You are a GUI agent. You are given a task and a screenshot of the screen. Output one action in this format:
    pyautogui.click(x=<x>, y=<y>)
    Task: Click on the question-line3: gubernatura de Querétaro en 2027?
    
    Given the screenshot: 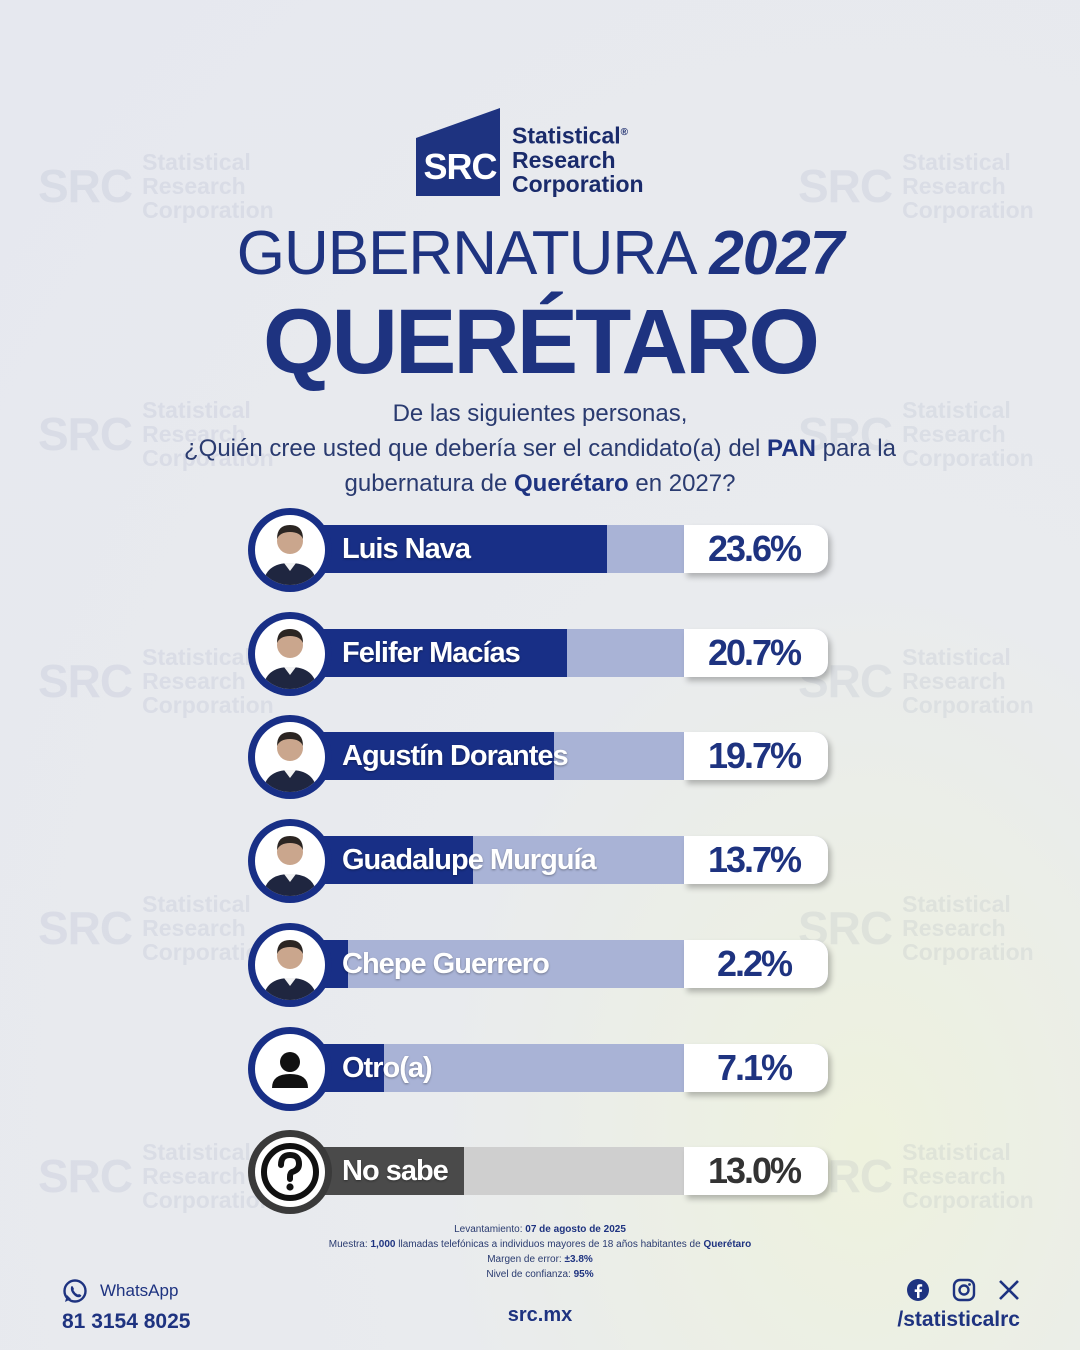 What is the action you would take?
    pyautogui.click(x=540, y=483)
    